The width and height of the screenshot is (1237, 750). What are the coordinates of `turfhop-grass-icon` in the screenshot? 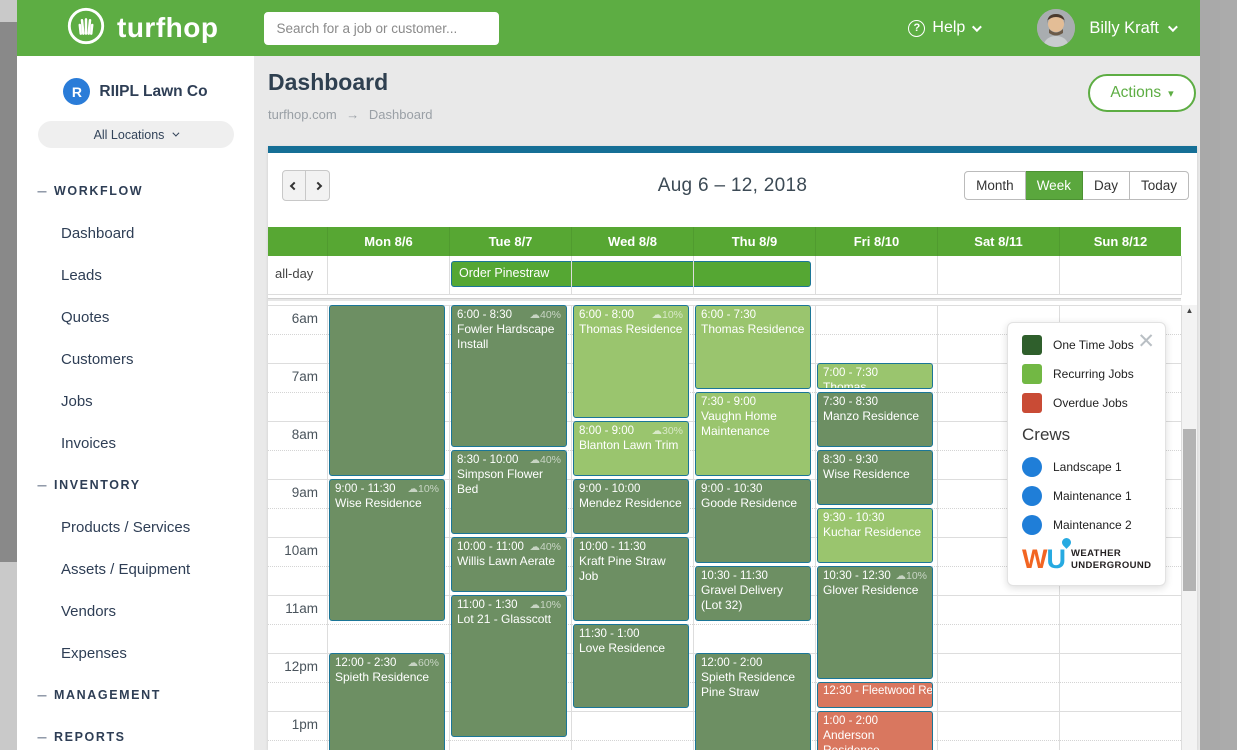 It's located at (86, 28).